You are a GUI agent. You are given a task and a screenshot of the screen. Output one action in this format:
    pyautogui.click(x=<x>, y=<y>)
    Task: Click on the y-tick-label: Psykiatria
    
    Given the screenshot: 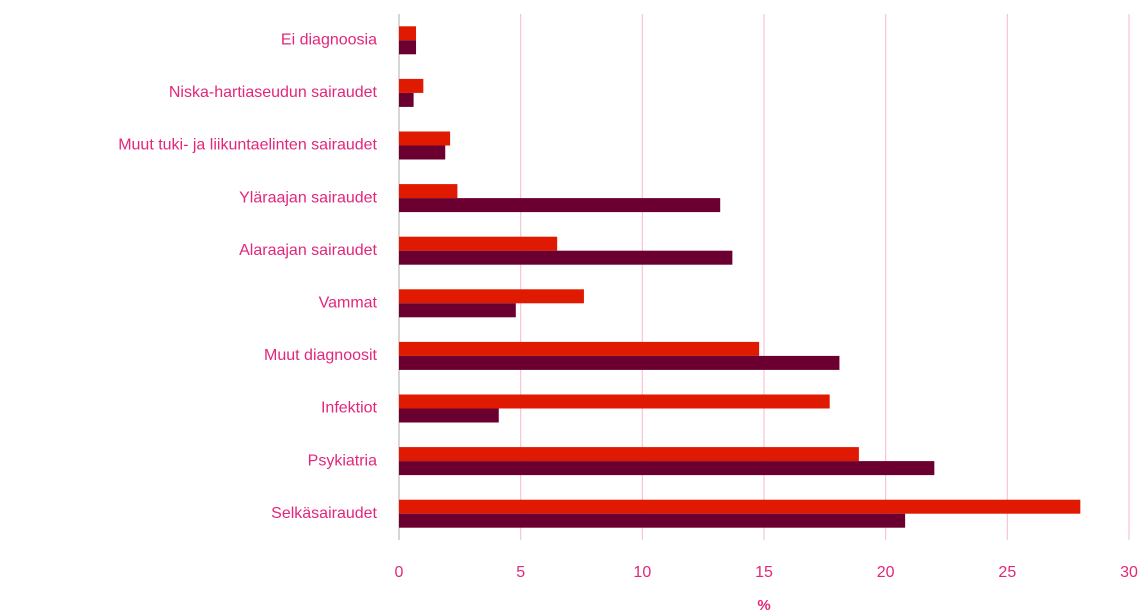 What is the action you would take?
    pyautogui.click(x=342, y=460)
    